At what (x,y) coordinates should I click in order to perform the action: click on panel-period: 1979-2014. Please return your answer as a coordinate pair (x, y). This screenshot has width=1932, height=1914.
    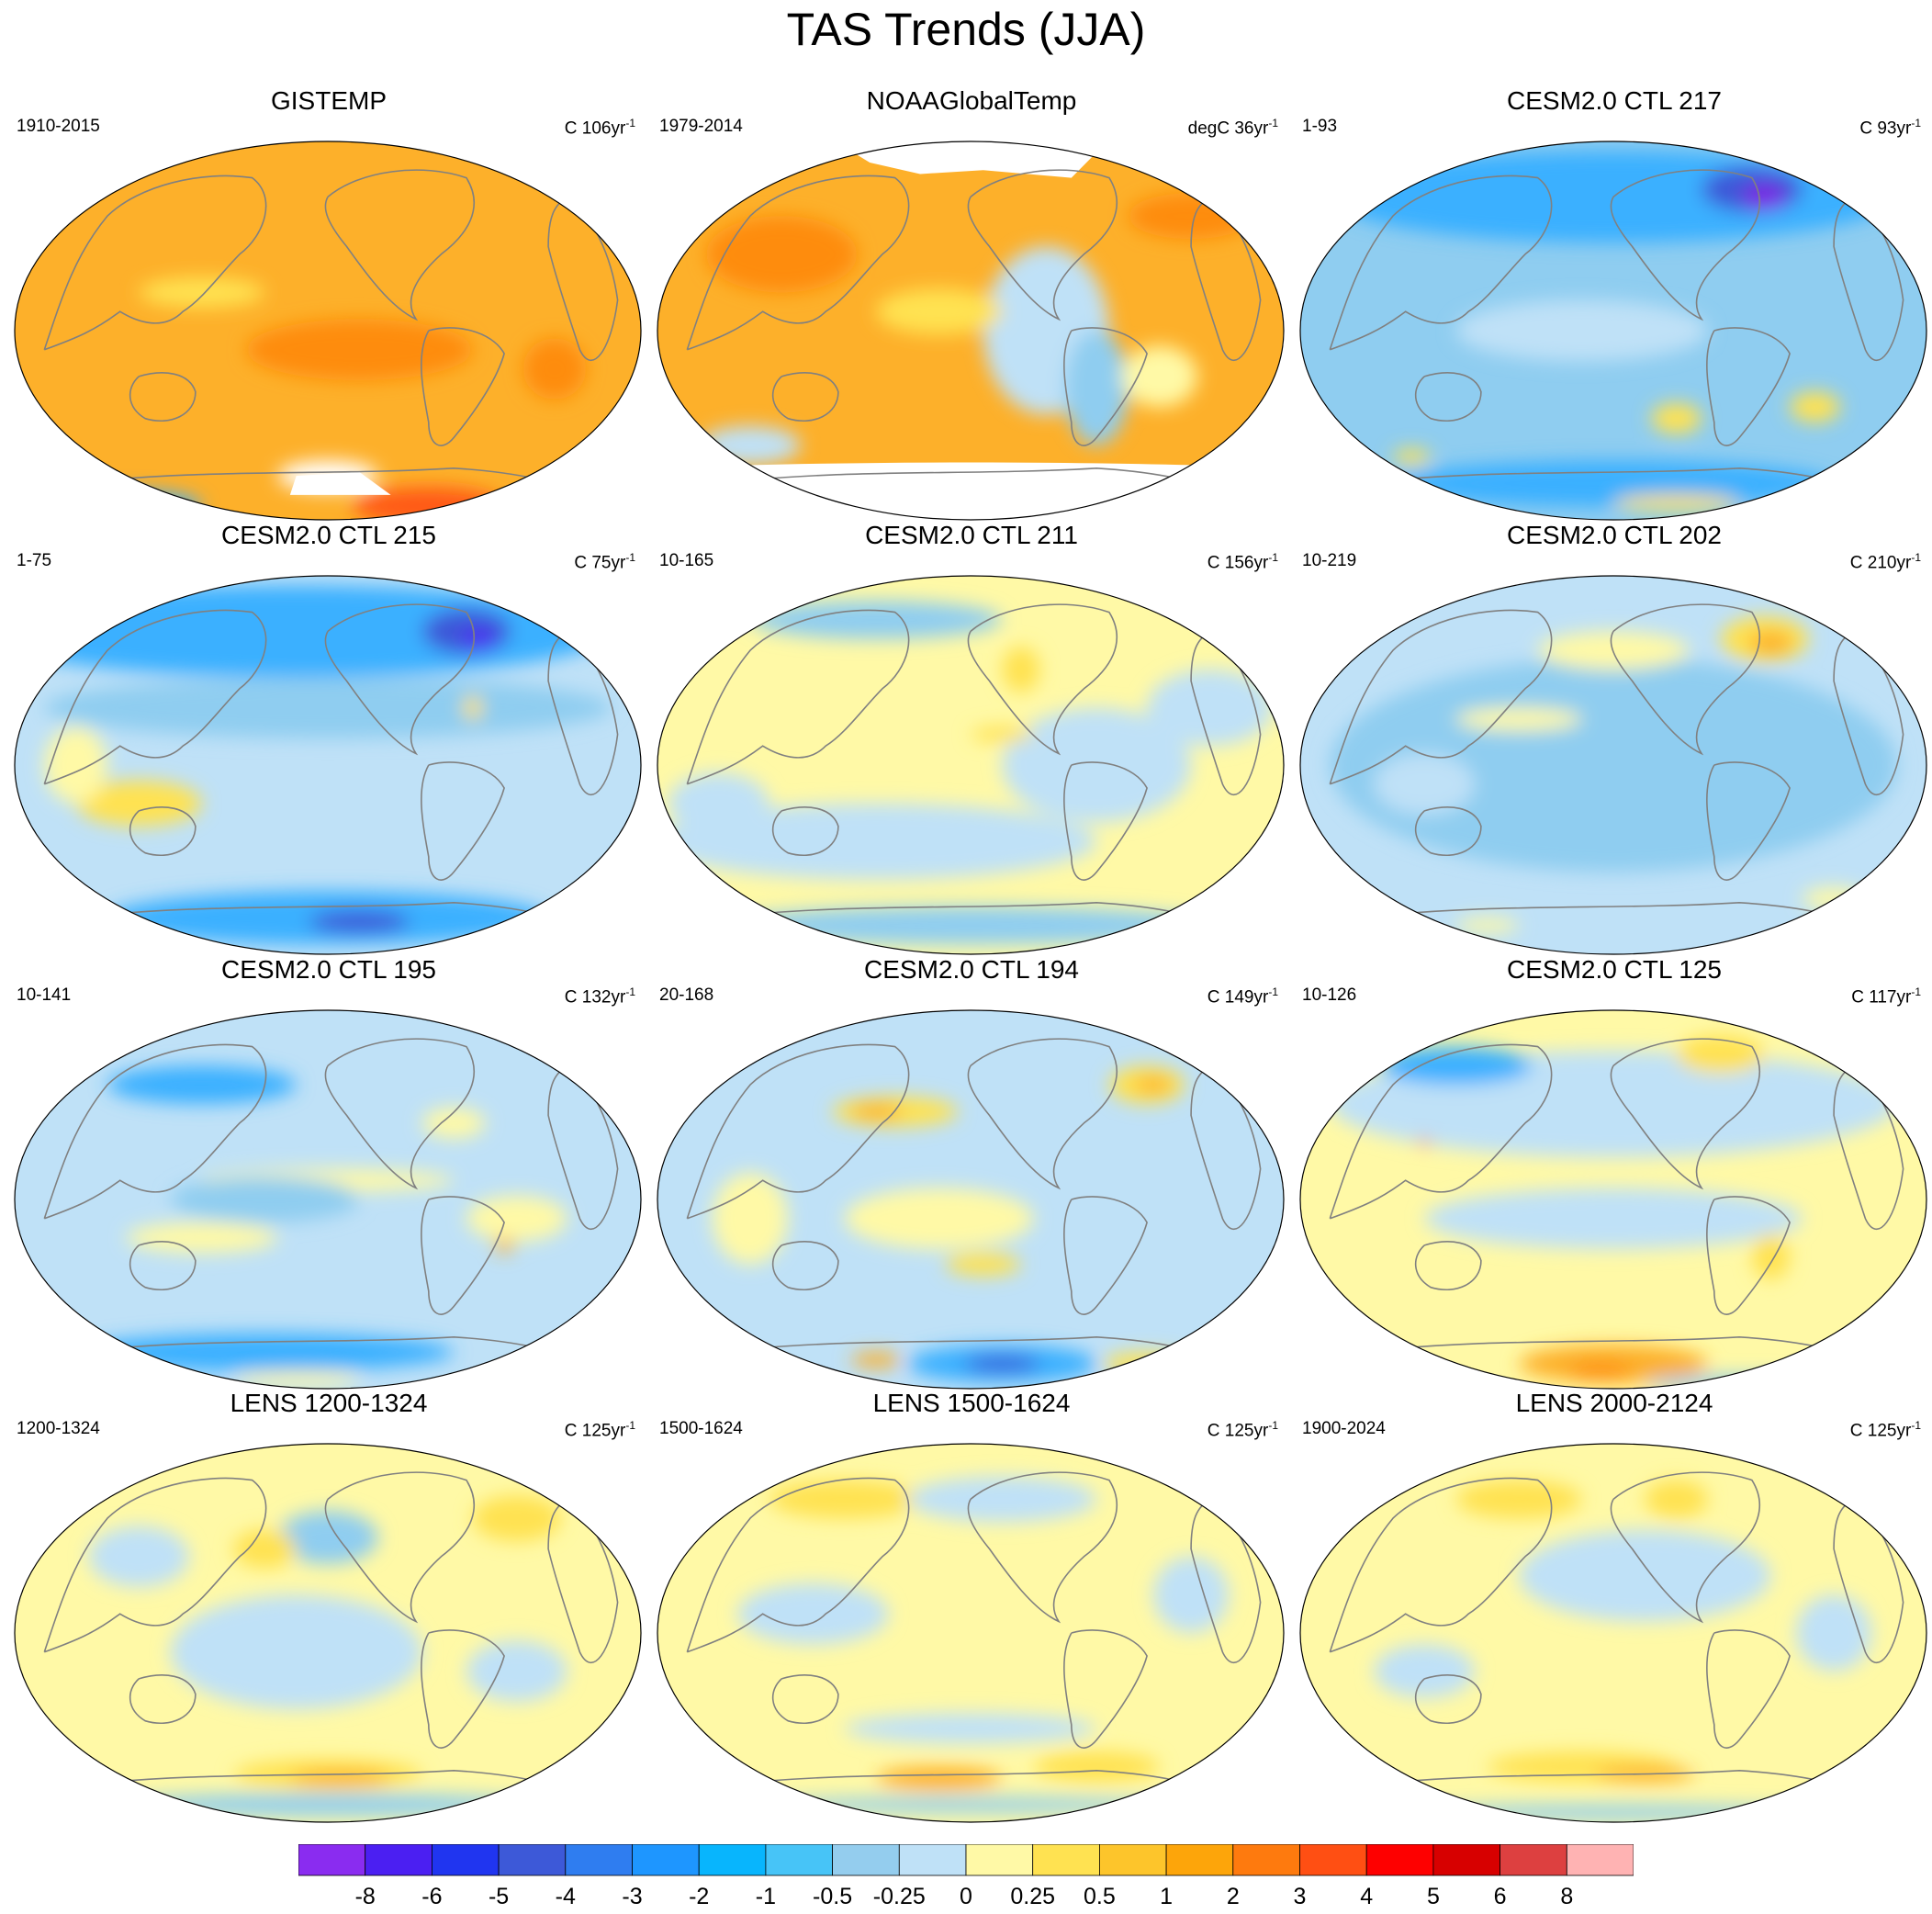
    Looking at the image, I should click on (701, 126).